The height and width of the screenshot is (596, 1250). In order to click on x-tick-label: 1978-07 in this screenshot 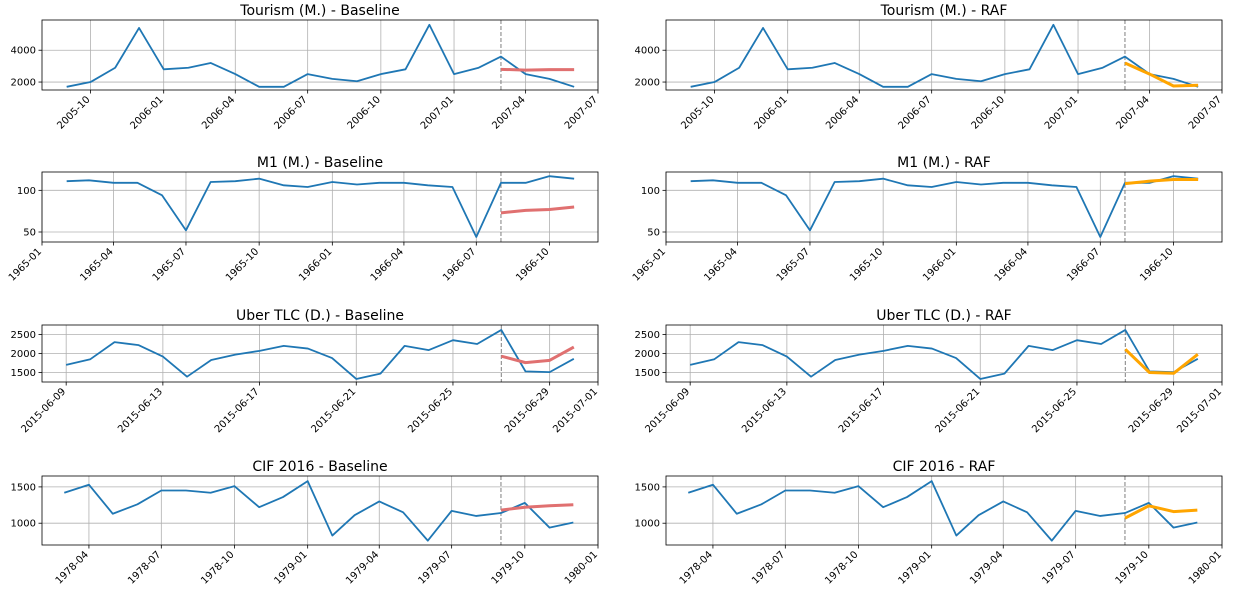, I will do `click(768, 567)`.